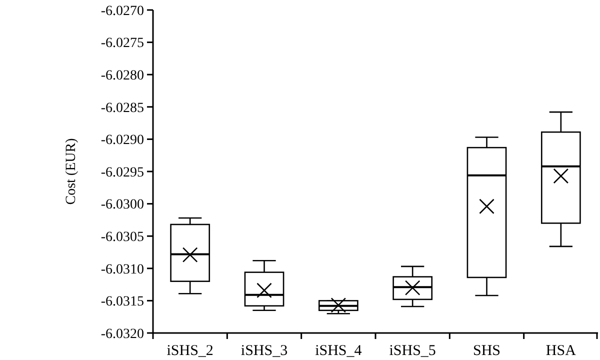 Image resolution: width=600 pixels, height=360 pixels. I want to click on y-tick-label: -6.0295, so click(122, 172).